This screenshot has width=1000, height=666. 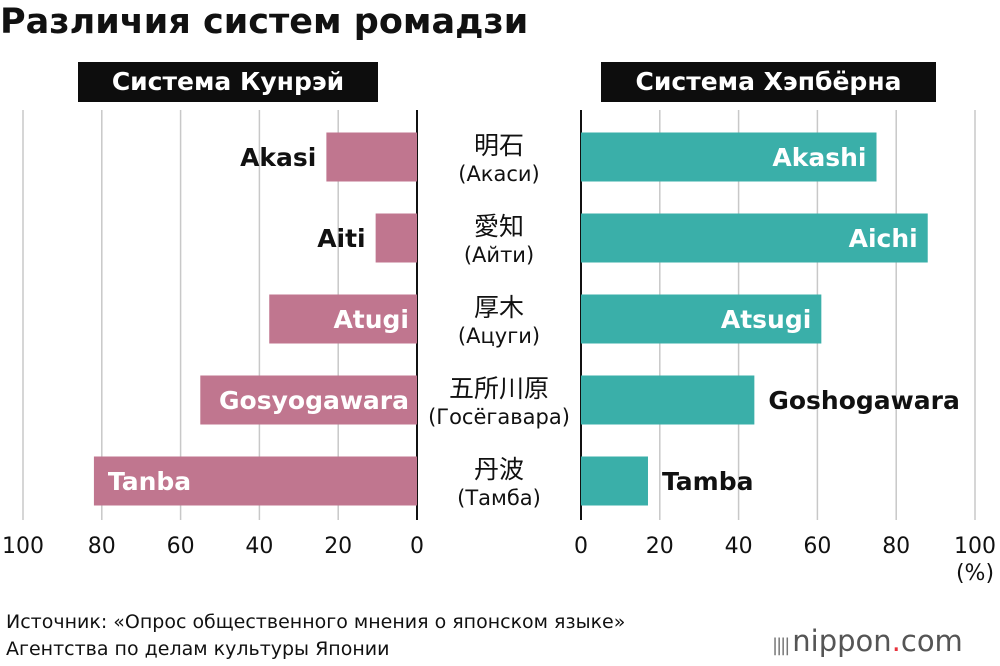 What do you see at coordinates (102, 546) in the screenshot?
I see `kunrei-tick-label: 80` at bounding box center [102, 546].